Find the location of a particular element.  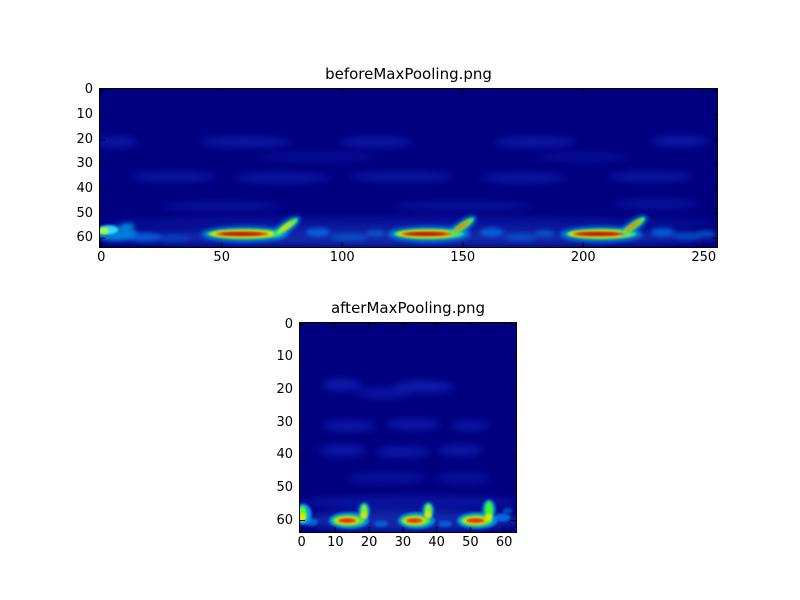

x-tick-label: 100 is located at coordinates (342, 257).